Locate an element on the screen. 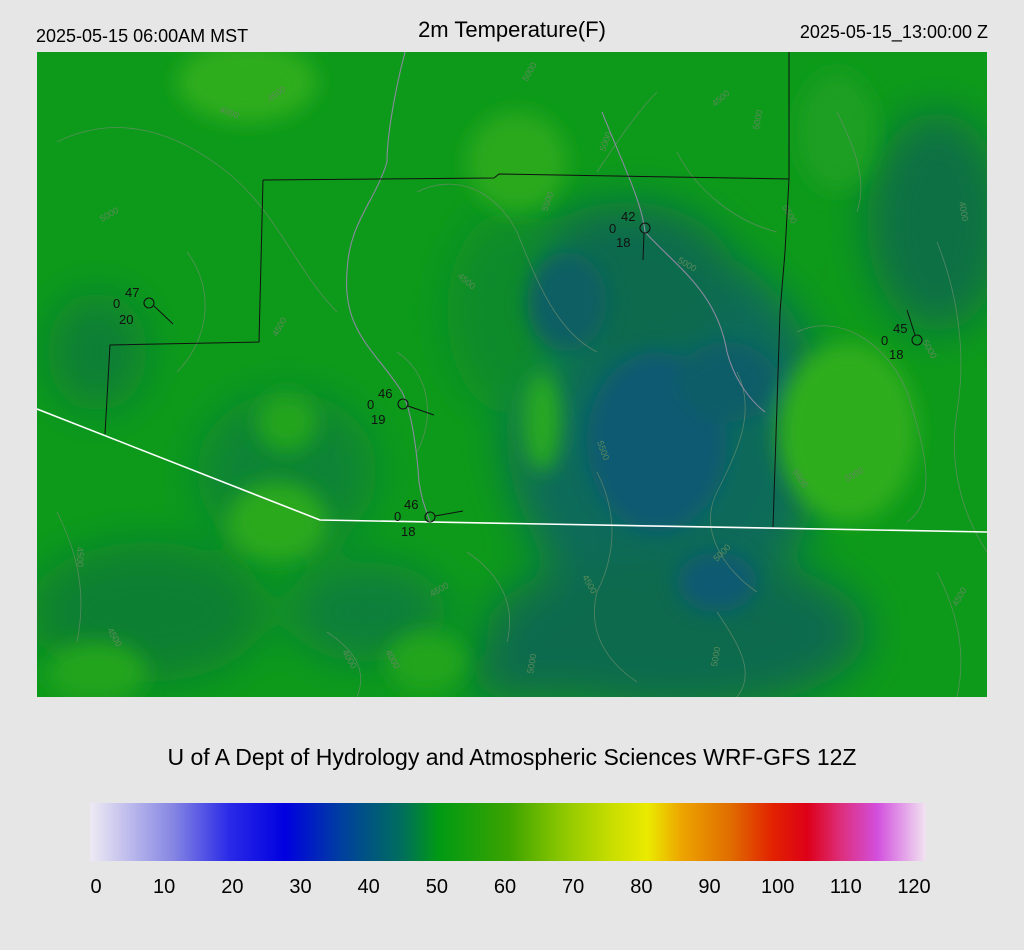  station-plot: 42 0 18 is located at coordinates (630, 235).